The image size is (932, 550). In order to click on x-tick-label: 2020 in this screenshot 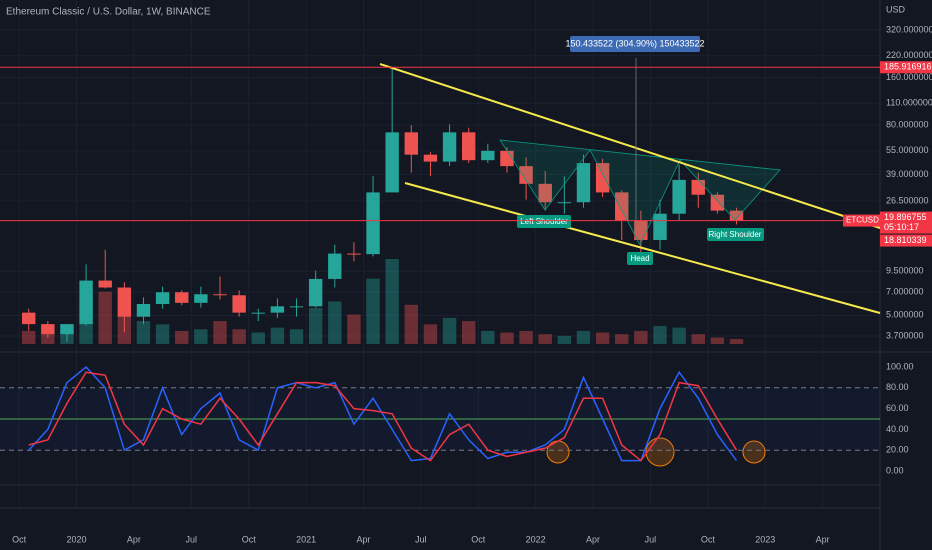, I will do `click(77, 539)`.